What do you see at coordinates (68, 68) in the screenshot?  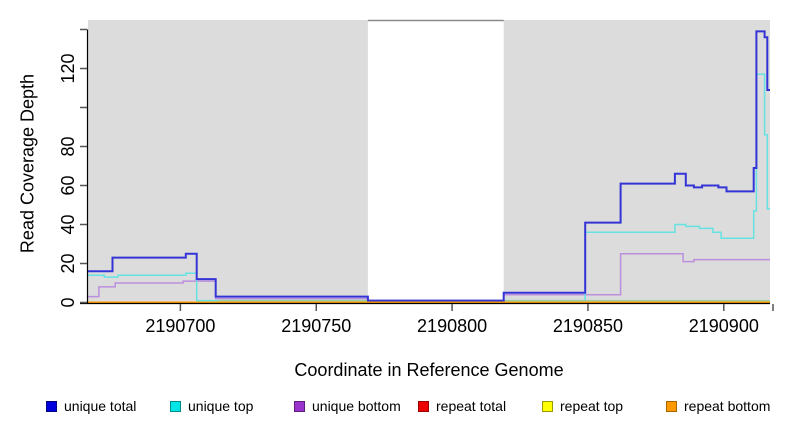 I see `y-tick-label: 120` at bounding box center [68, 68].